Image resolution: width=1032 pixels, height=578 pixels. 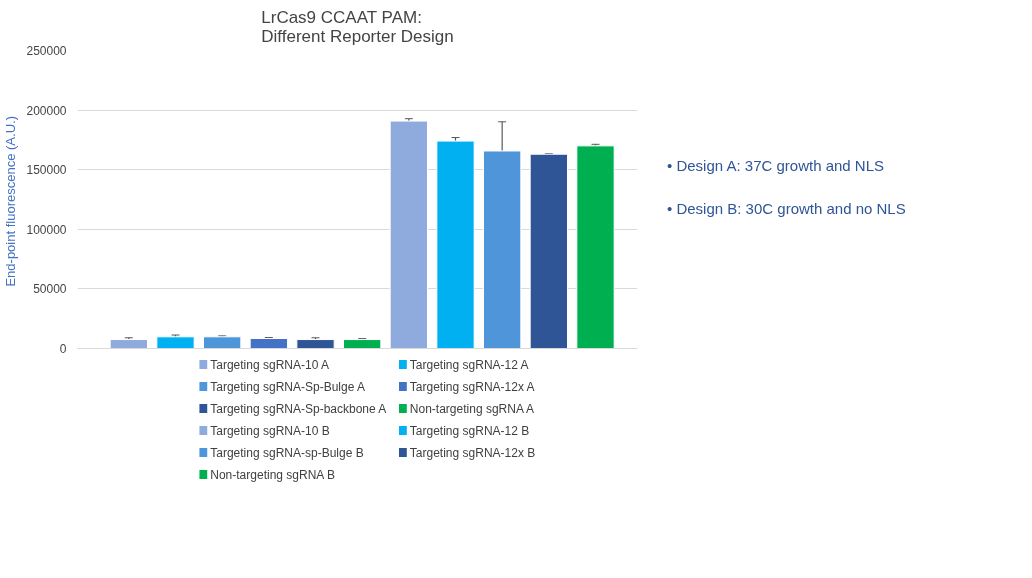 I want to click on y-tick-label: 50000, so click(x=50, y=289).